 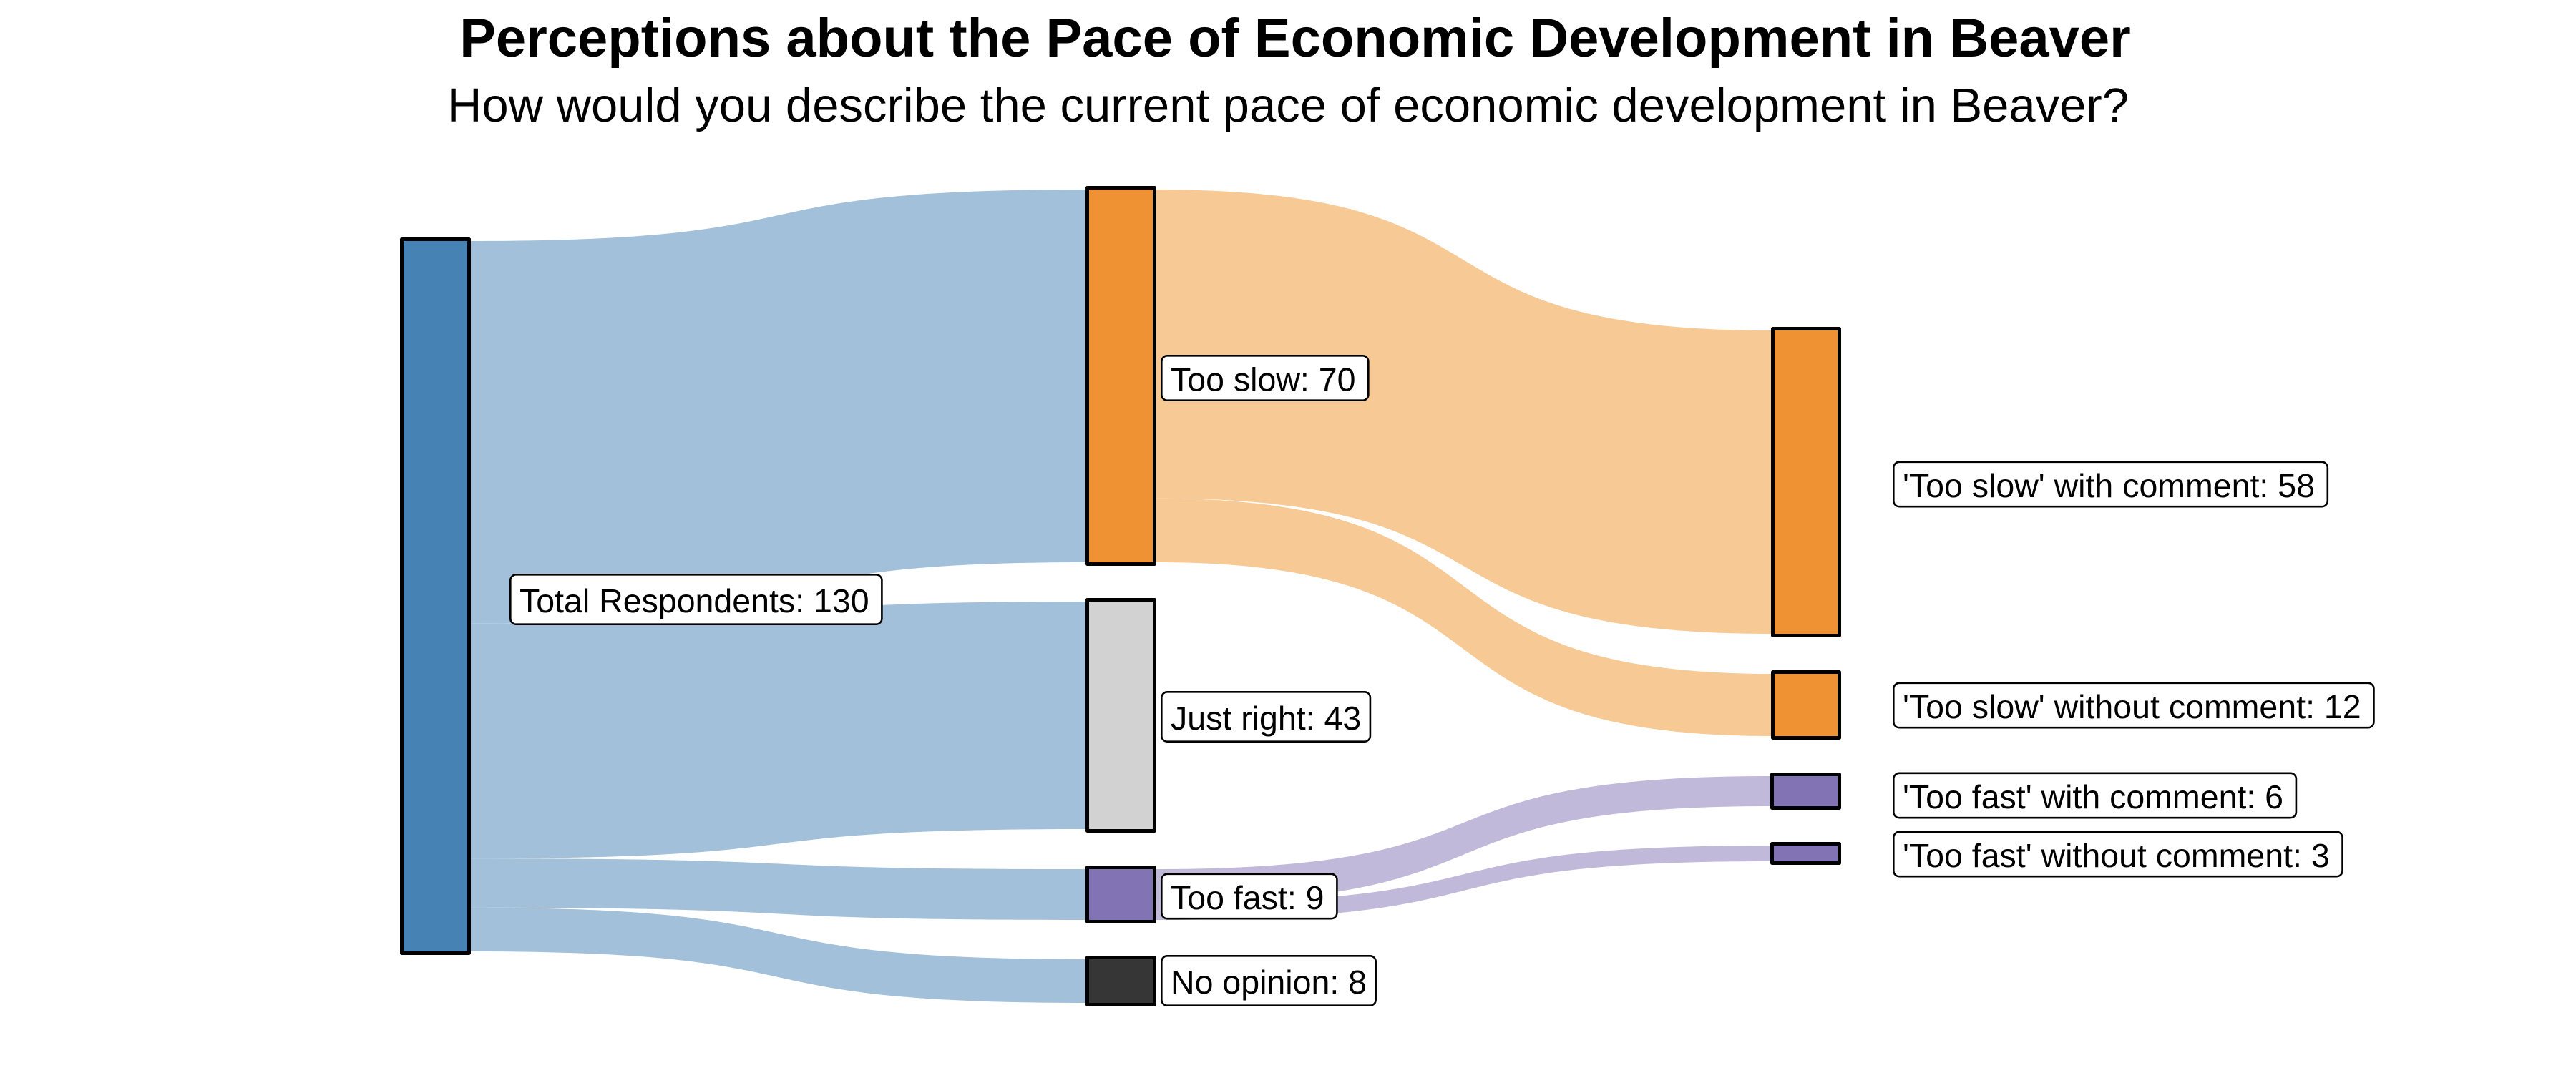 I want to click on svg-text: 'Too fast' with comment: 6, so click(x=2093, y=796).